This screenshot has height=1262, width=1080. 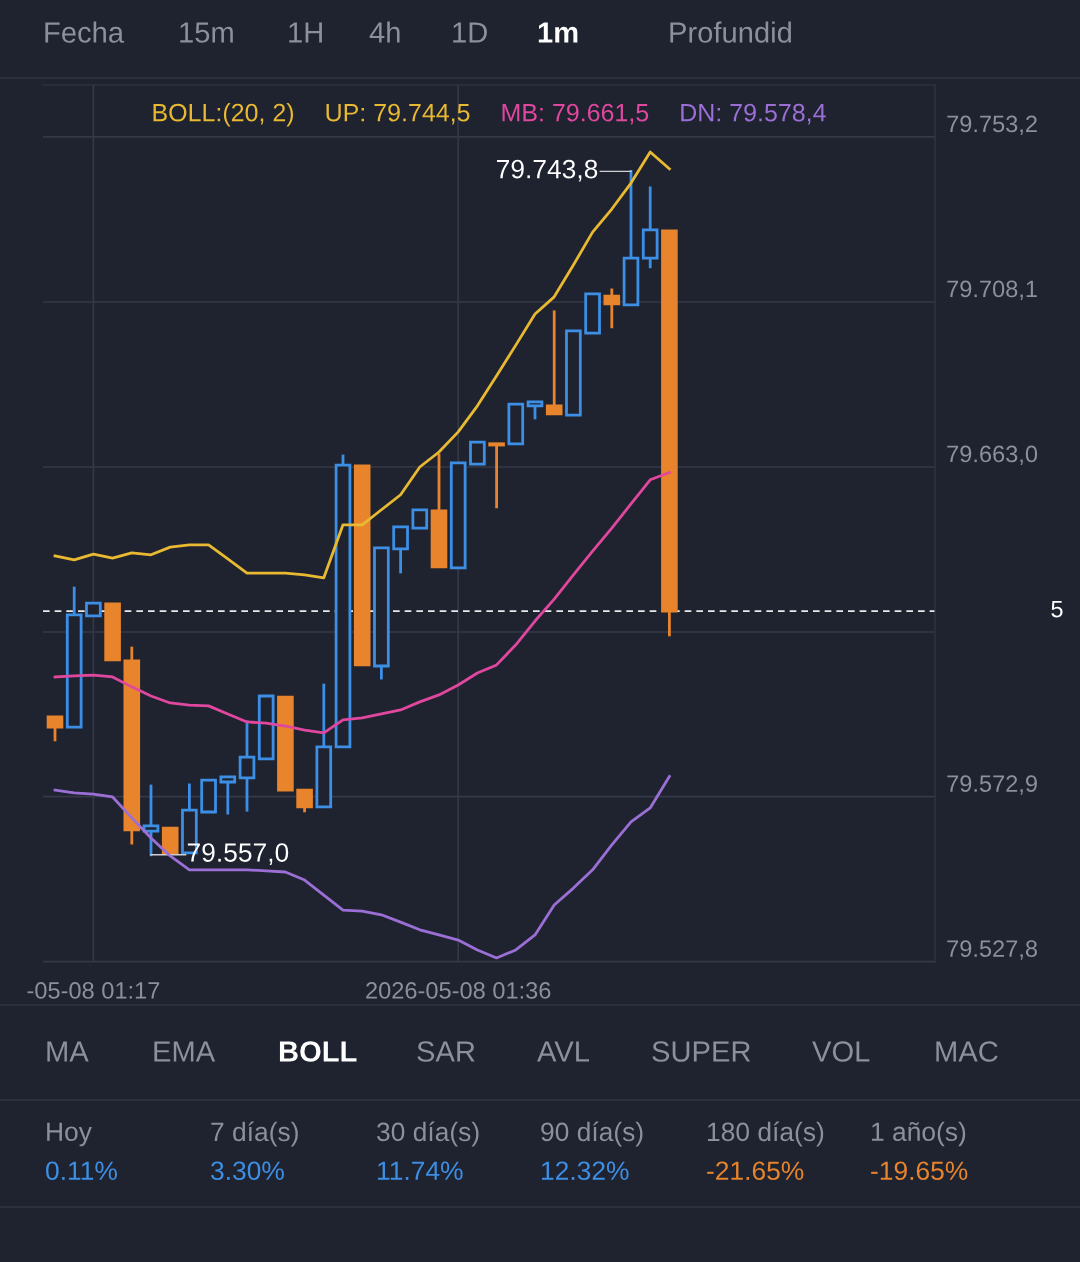 I want to click on text: 15m, so click(x=206, y=32).